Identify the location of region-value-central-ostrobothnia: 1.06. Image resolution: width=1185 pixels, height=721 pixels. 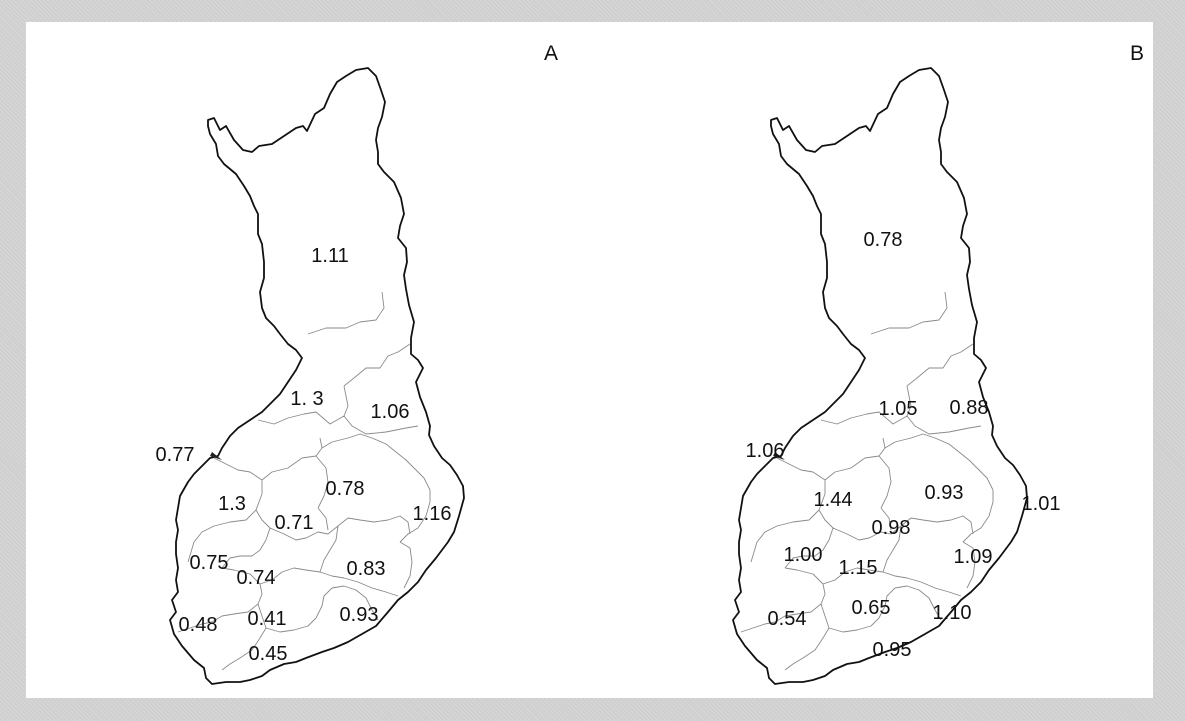
(765, 451).